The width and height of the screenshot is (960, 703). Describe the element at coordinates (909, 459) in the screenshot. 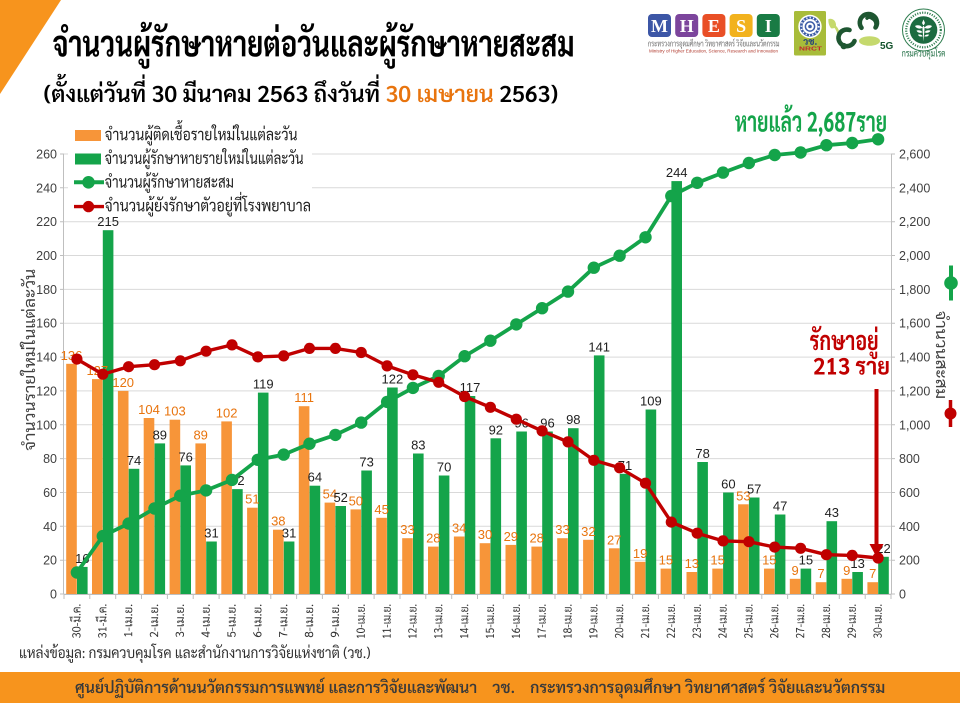

I see `svg-text: 800` at that location.